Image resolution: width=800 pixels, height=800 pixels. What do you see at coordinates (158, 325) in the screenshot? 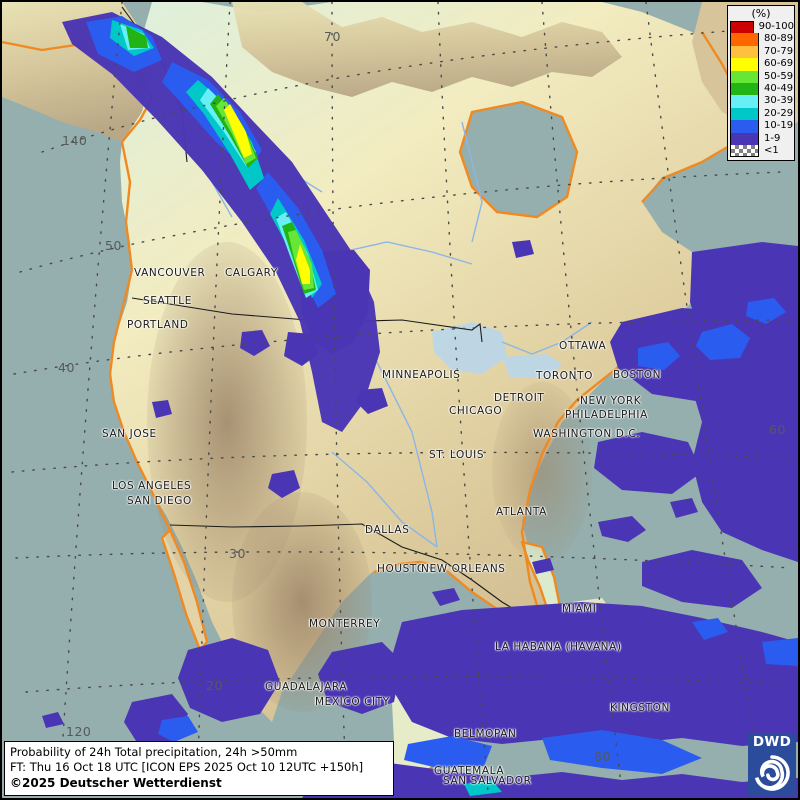
I see `city-label: PORTLAND` at bounding box center [158, 325].